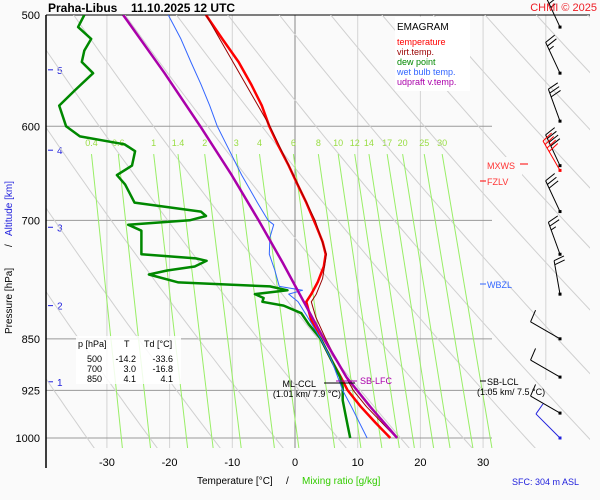 The width and height of the screenshot is (600, 500). What do you see at coordinates (501, 166) in the screenshot?
I see `mxws-label: MXWS` at bounding box center [501, 166].